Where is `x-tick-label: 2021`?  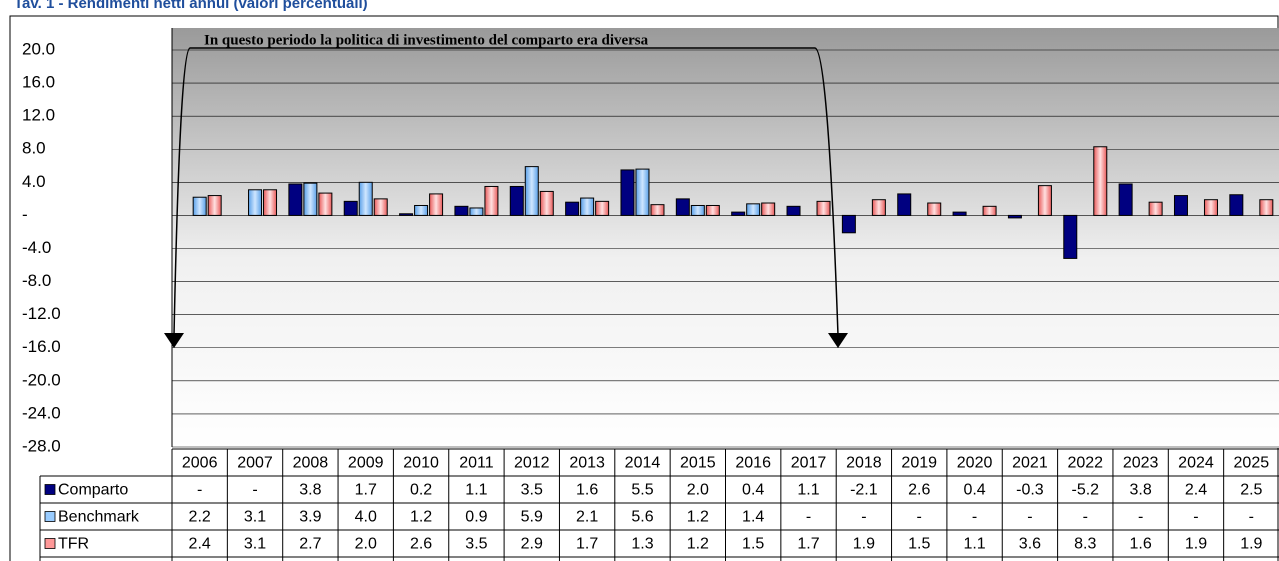 x-tick-label: 2021 is located at coordinates (1030, 463).